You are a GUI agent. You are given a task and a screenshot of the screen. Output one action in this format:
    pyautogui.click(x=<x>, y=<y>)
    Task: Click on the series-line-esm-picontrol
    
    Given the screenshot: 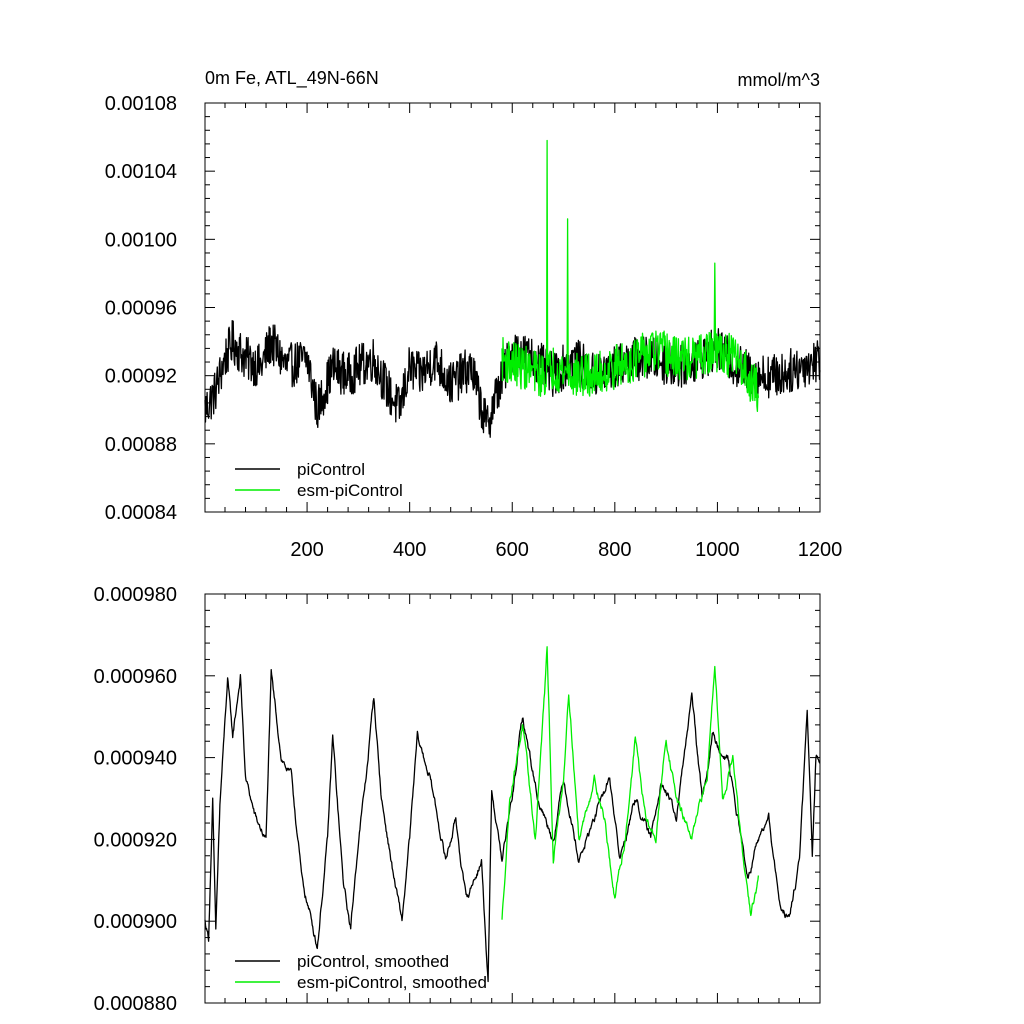 What is the action you would take?
    pyautogui.click(x=630, y=275)
    